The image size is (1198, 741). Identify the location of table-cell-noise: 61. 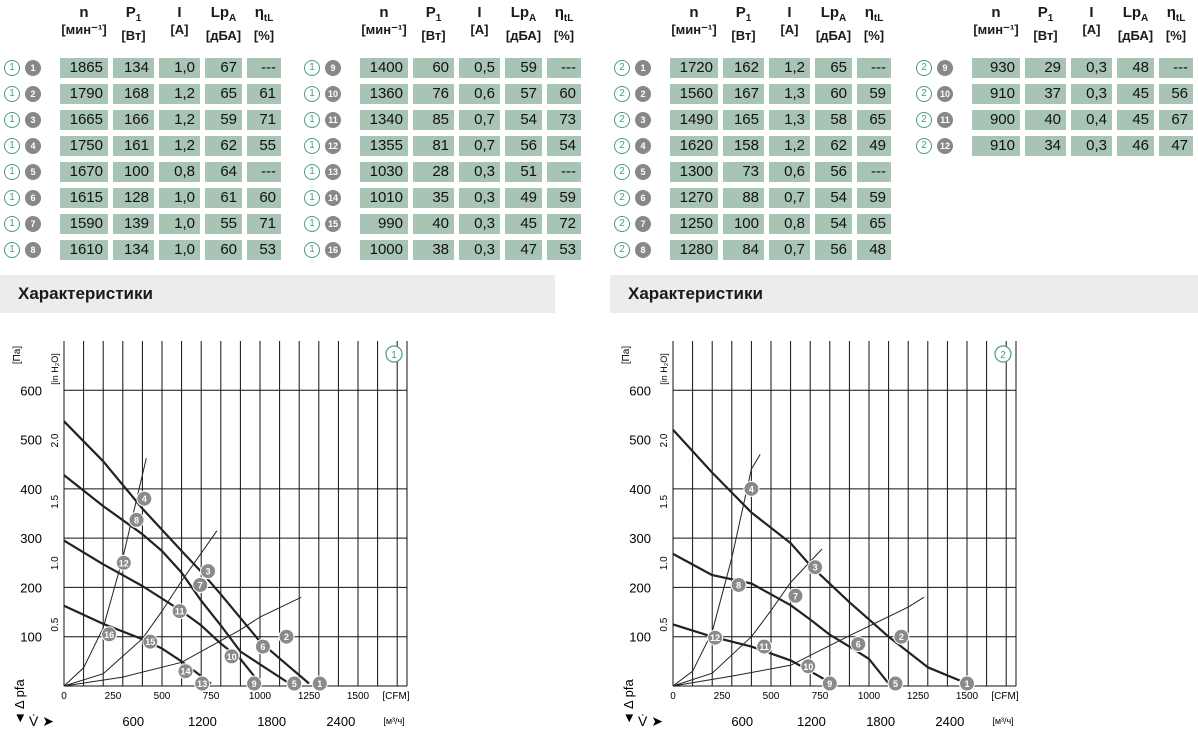
(223, 198).